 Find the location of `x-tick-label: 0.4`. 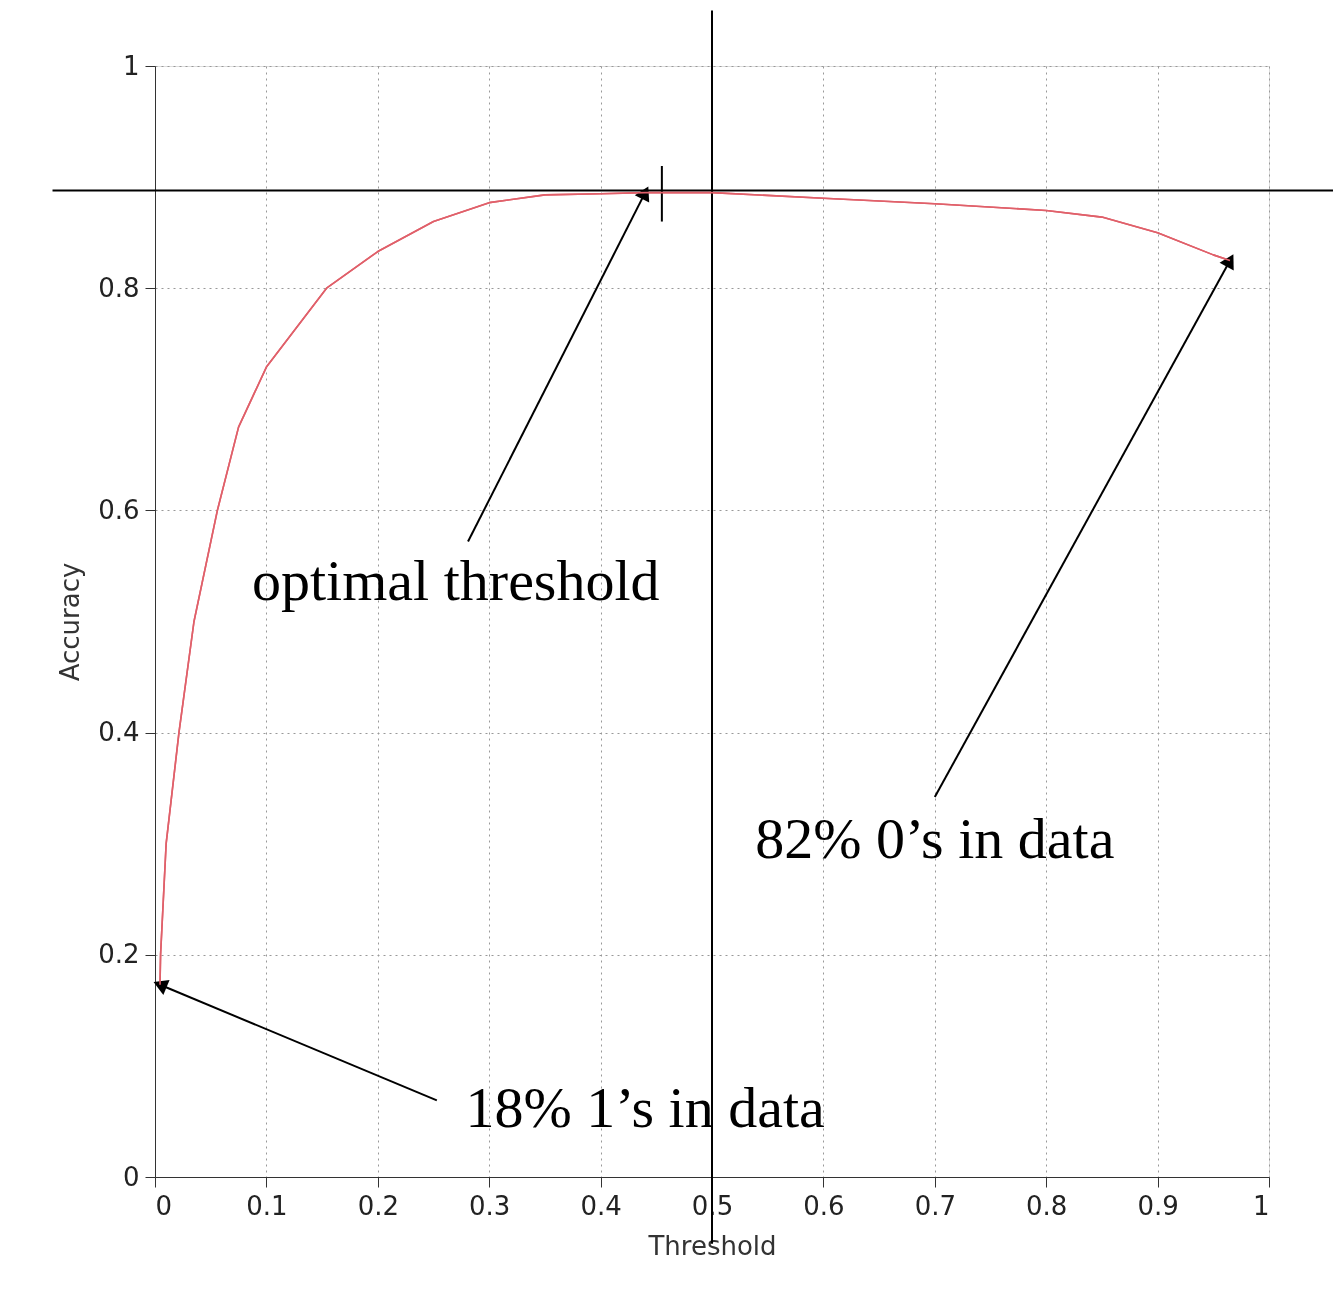

x-tick-label: 0.4 is located at coordinates (601, 1205).